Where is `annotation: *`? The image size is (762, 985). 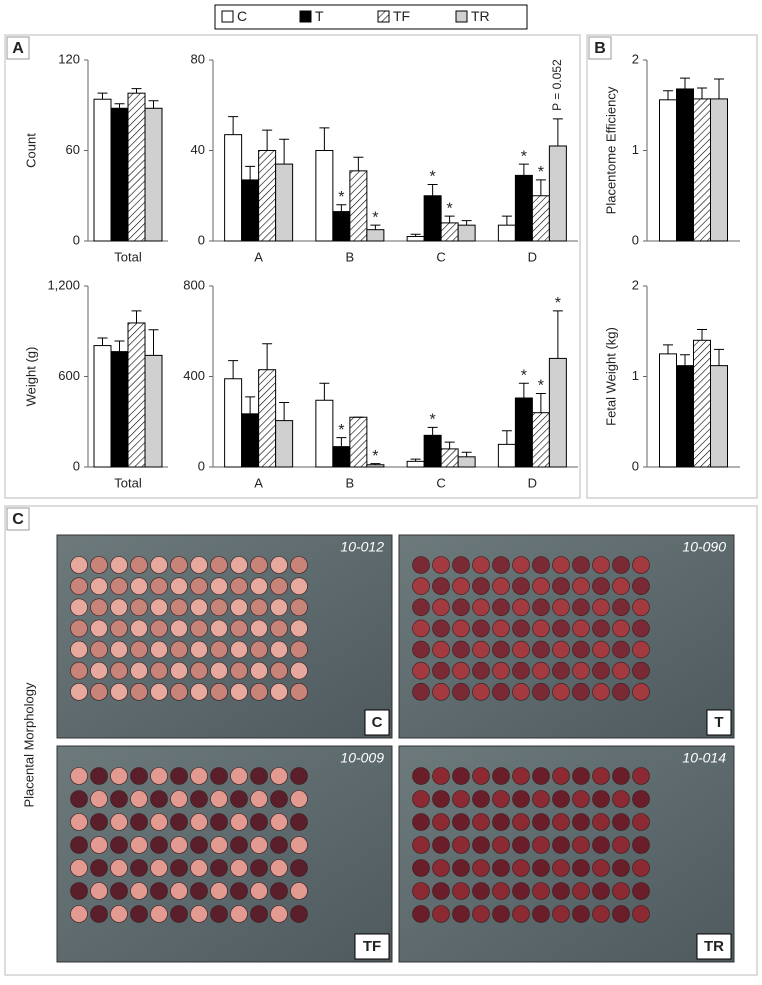 annotation: * is located at coordinates (375, 217).